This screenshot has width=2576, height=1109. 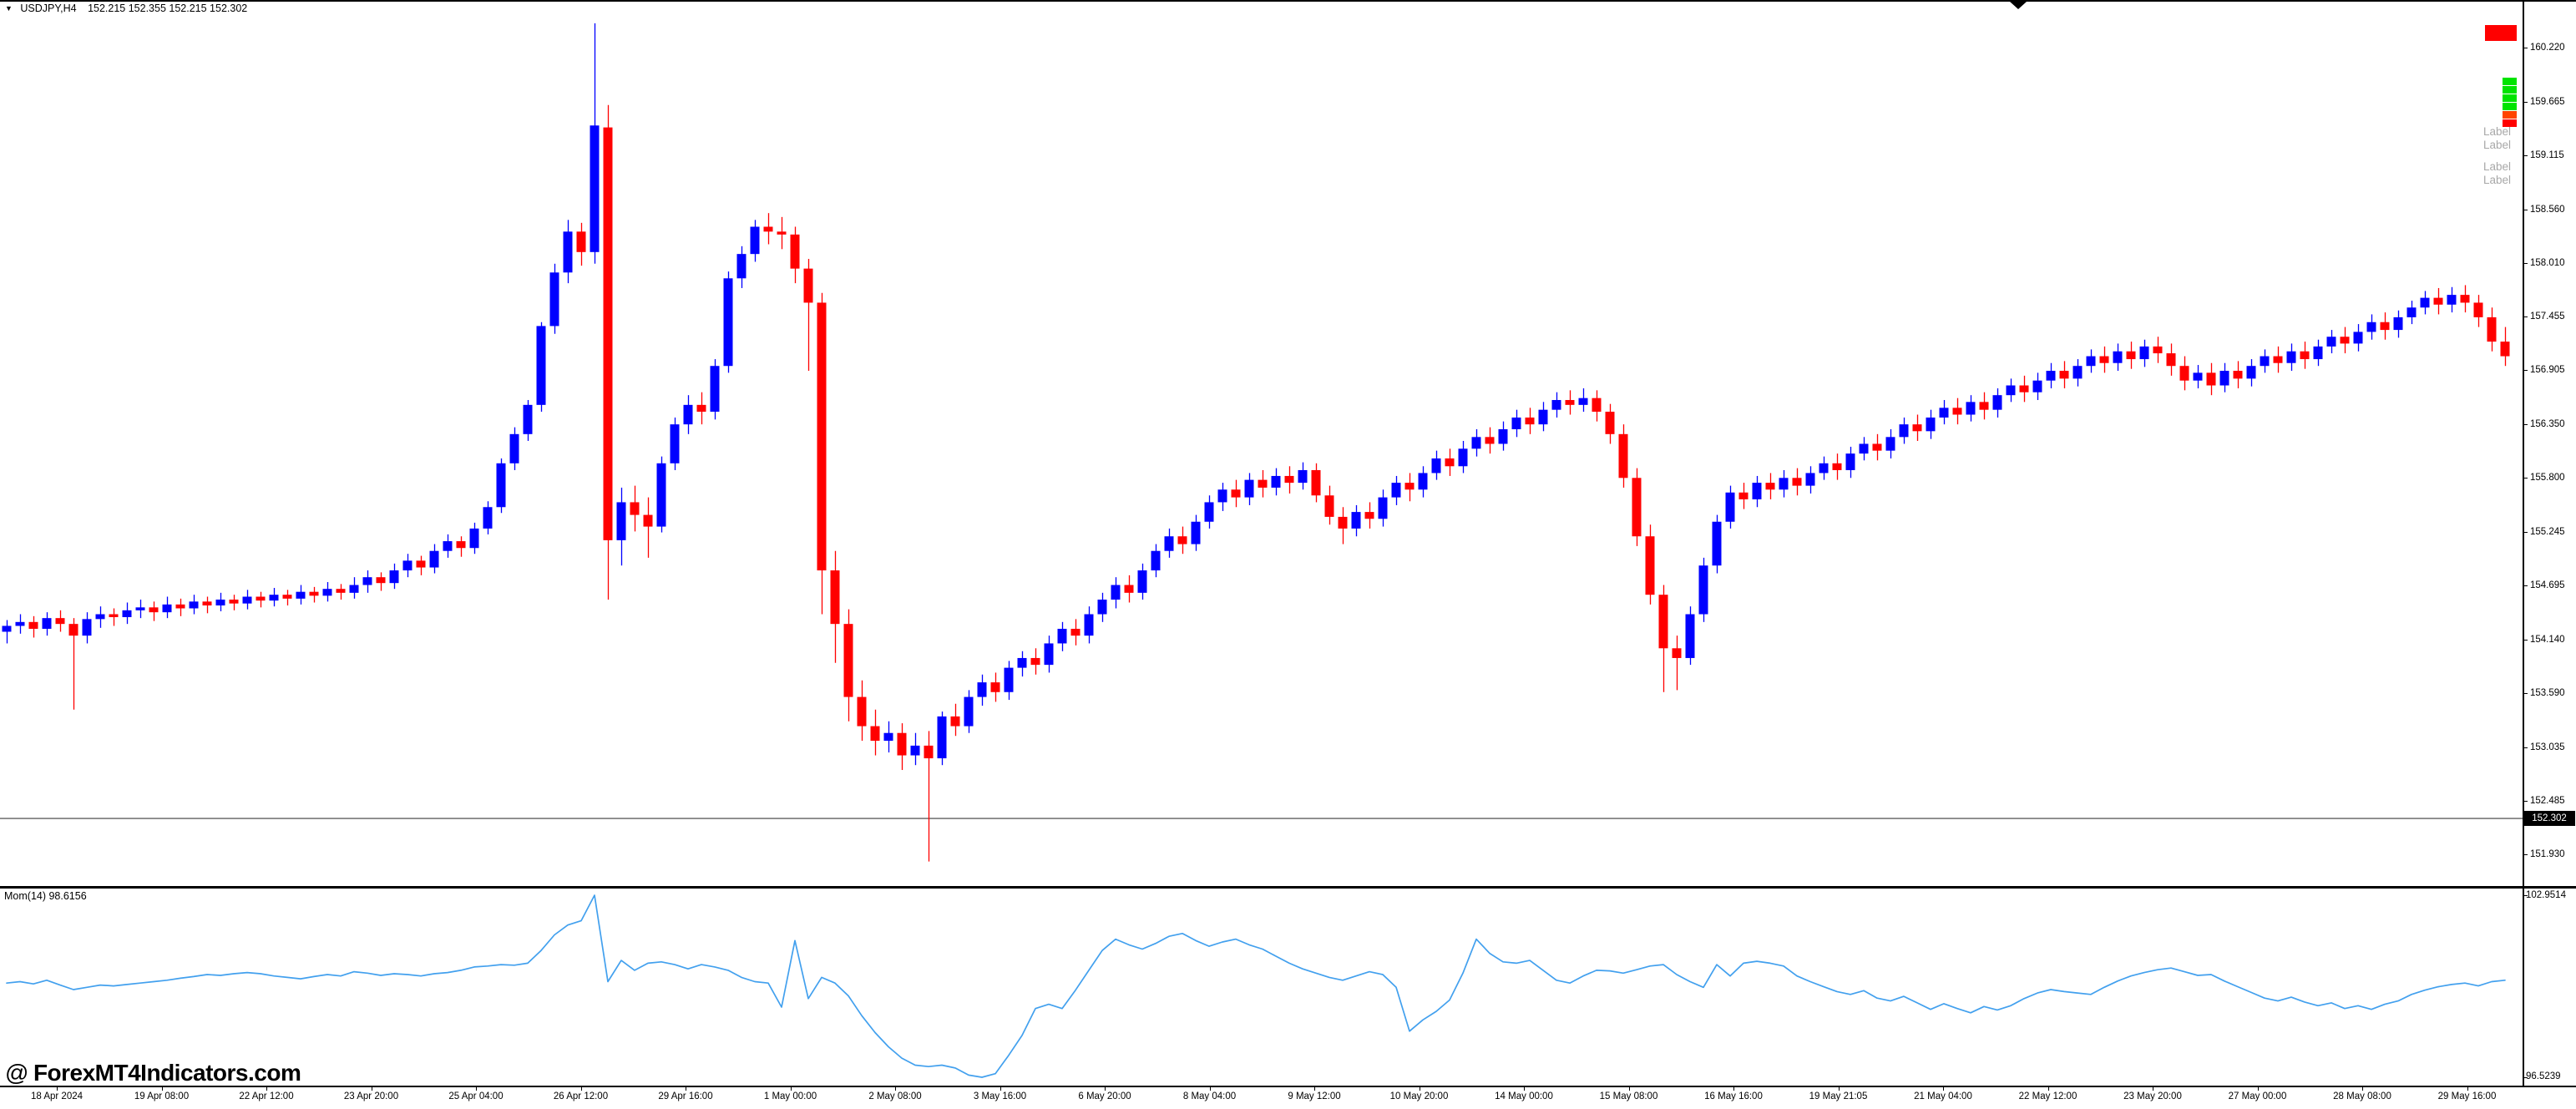 What do you see at coordinates (2547, 585) in the screenshot?
I see `price-axis-label: 154.695` at bounding box center [2547, 585].